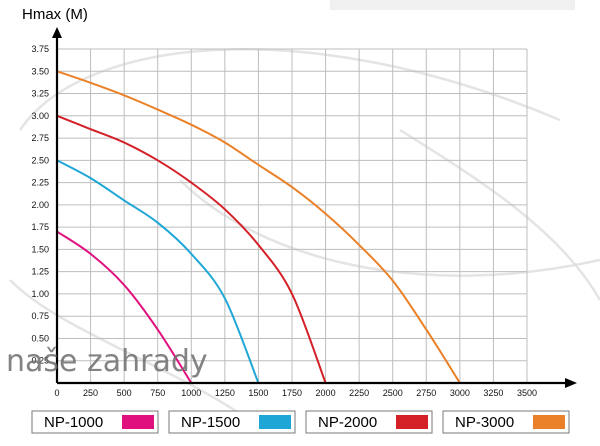 Image resolution: width=600 pixels, height=446 pixels. I want to click on x-tick-label: 250, so click(90, 393).